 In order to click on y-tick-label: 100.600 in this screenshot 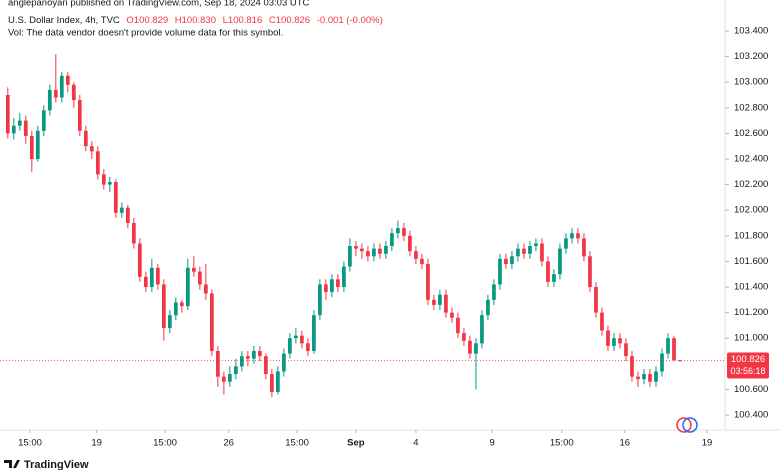, I will do `click(751, 389)`.